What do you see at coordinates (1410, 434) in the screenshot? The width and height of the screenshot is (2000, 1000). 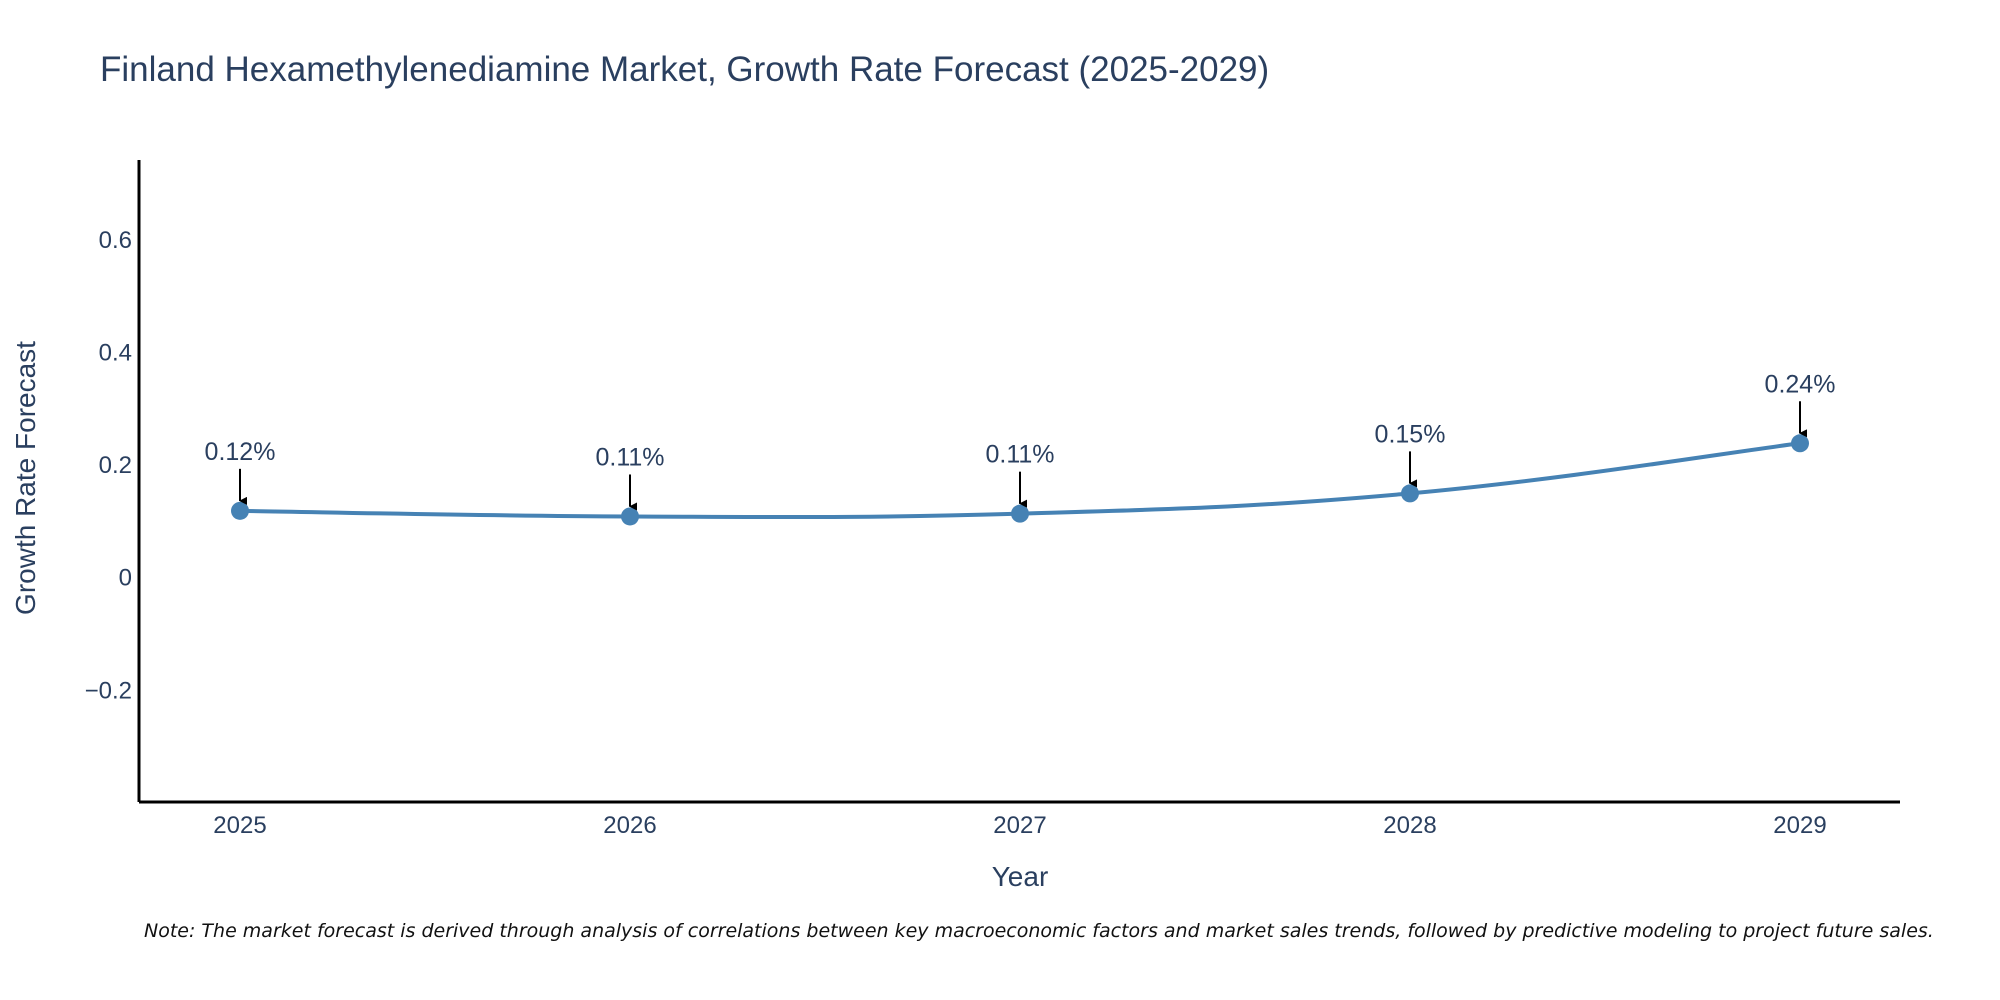 I see `data-label: 0.15%` at bounding box center [1410, 434].